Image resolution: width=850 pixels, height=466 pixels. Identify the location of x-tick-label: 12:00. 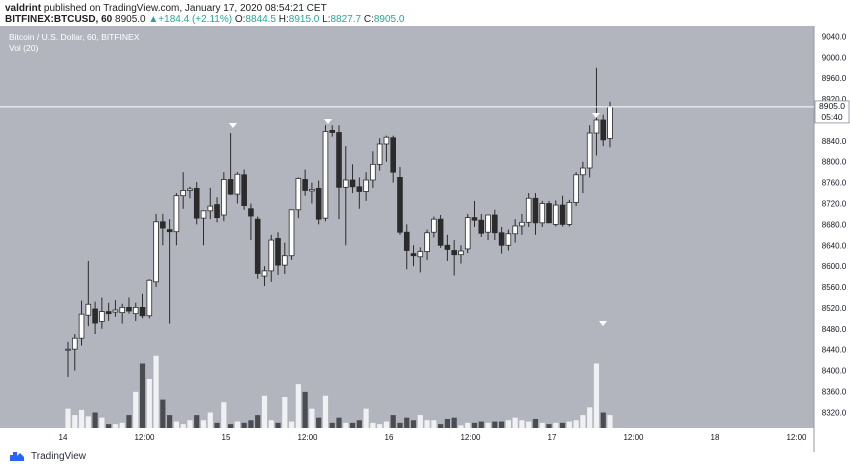
(633, 437).